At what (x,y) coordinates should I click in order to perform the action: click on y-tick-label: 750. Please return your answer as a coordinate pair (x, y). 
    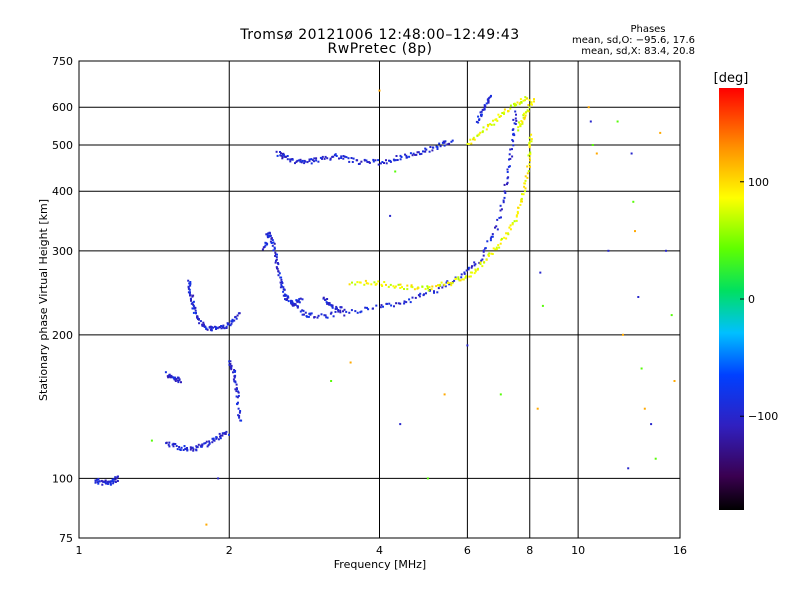
    Looking at the image, I should click on (62, 61).